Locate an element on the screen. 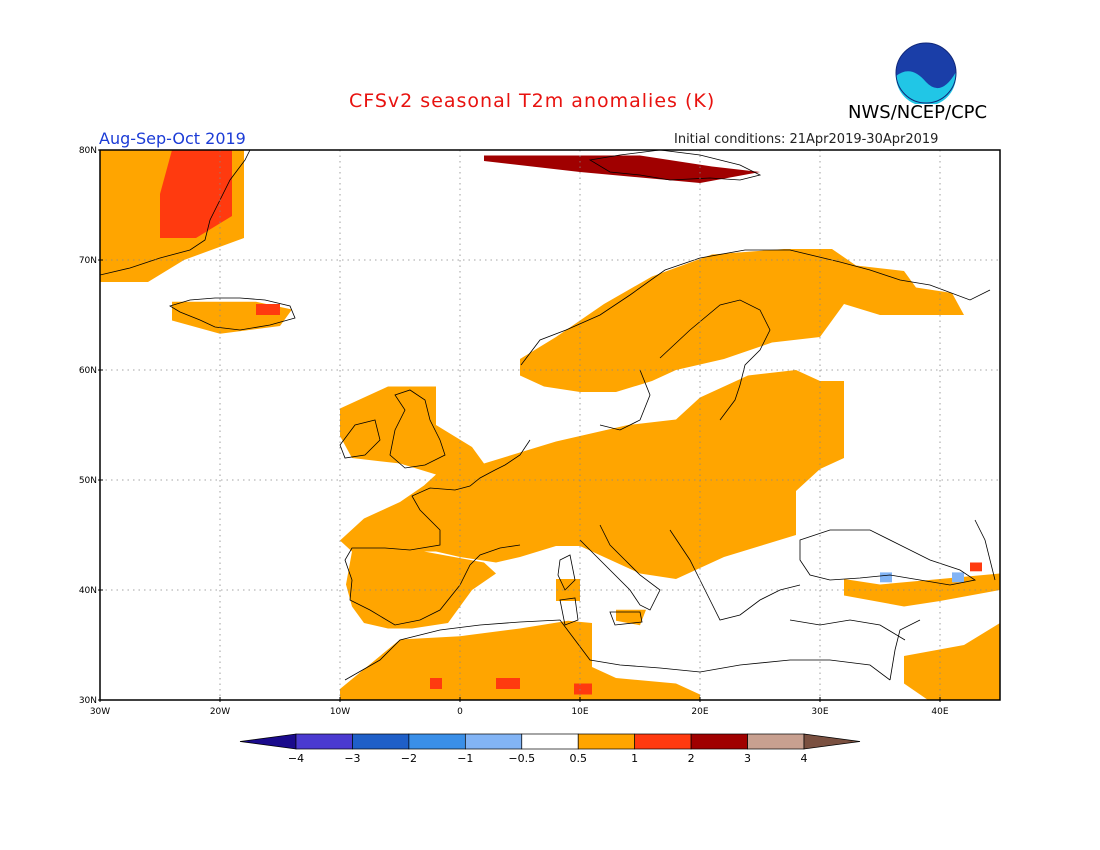 The width and height of the screenshot is (1100, 850). longitude-tick-label: 20E is located at coordinates (699, 712).